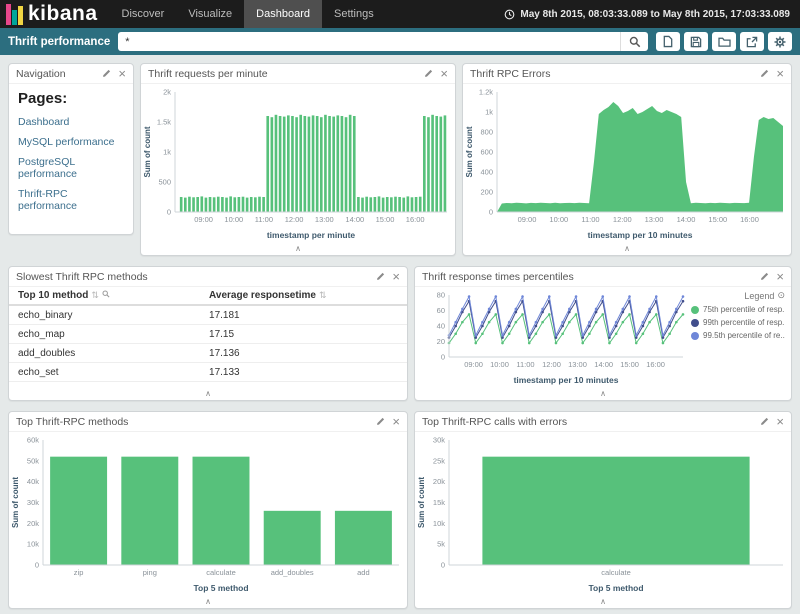  I want to click on svg-text: 1.5k, so click(164, 122).